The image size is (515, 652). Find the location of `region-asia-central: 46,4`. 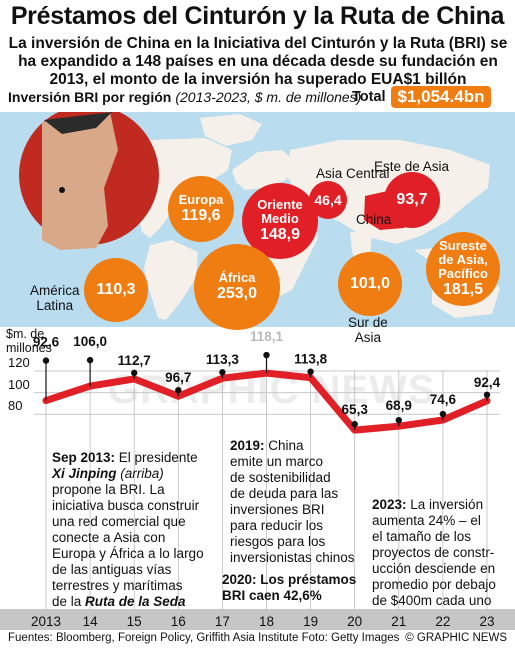

region-asia-central: 46,4 is located at coordinates (328, 200).